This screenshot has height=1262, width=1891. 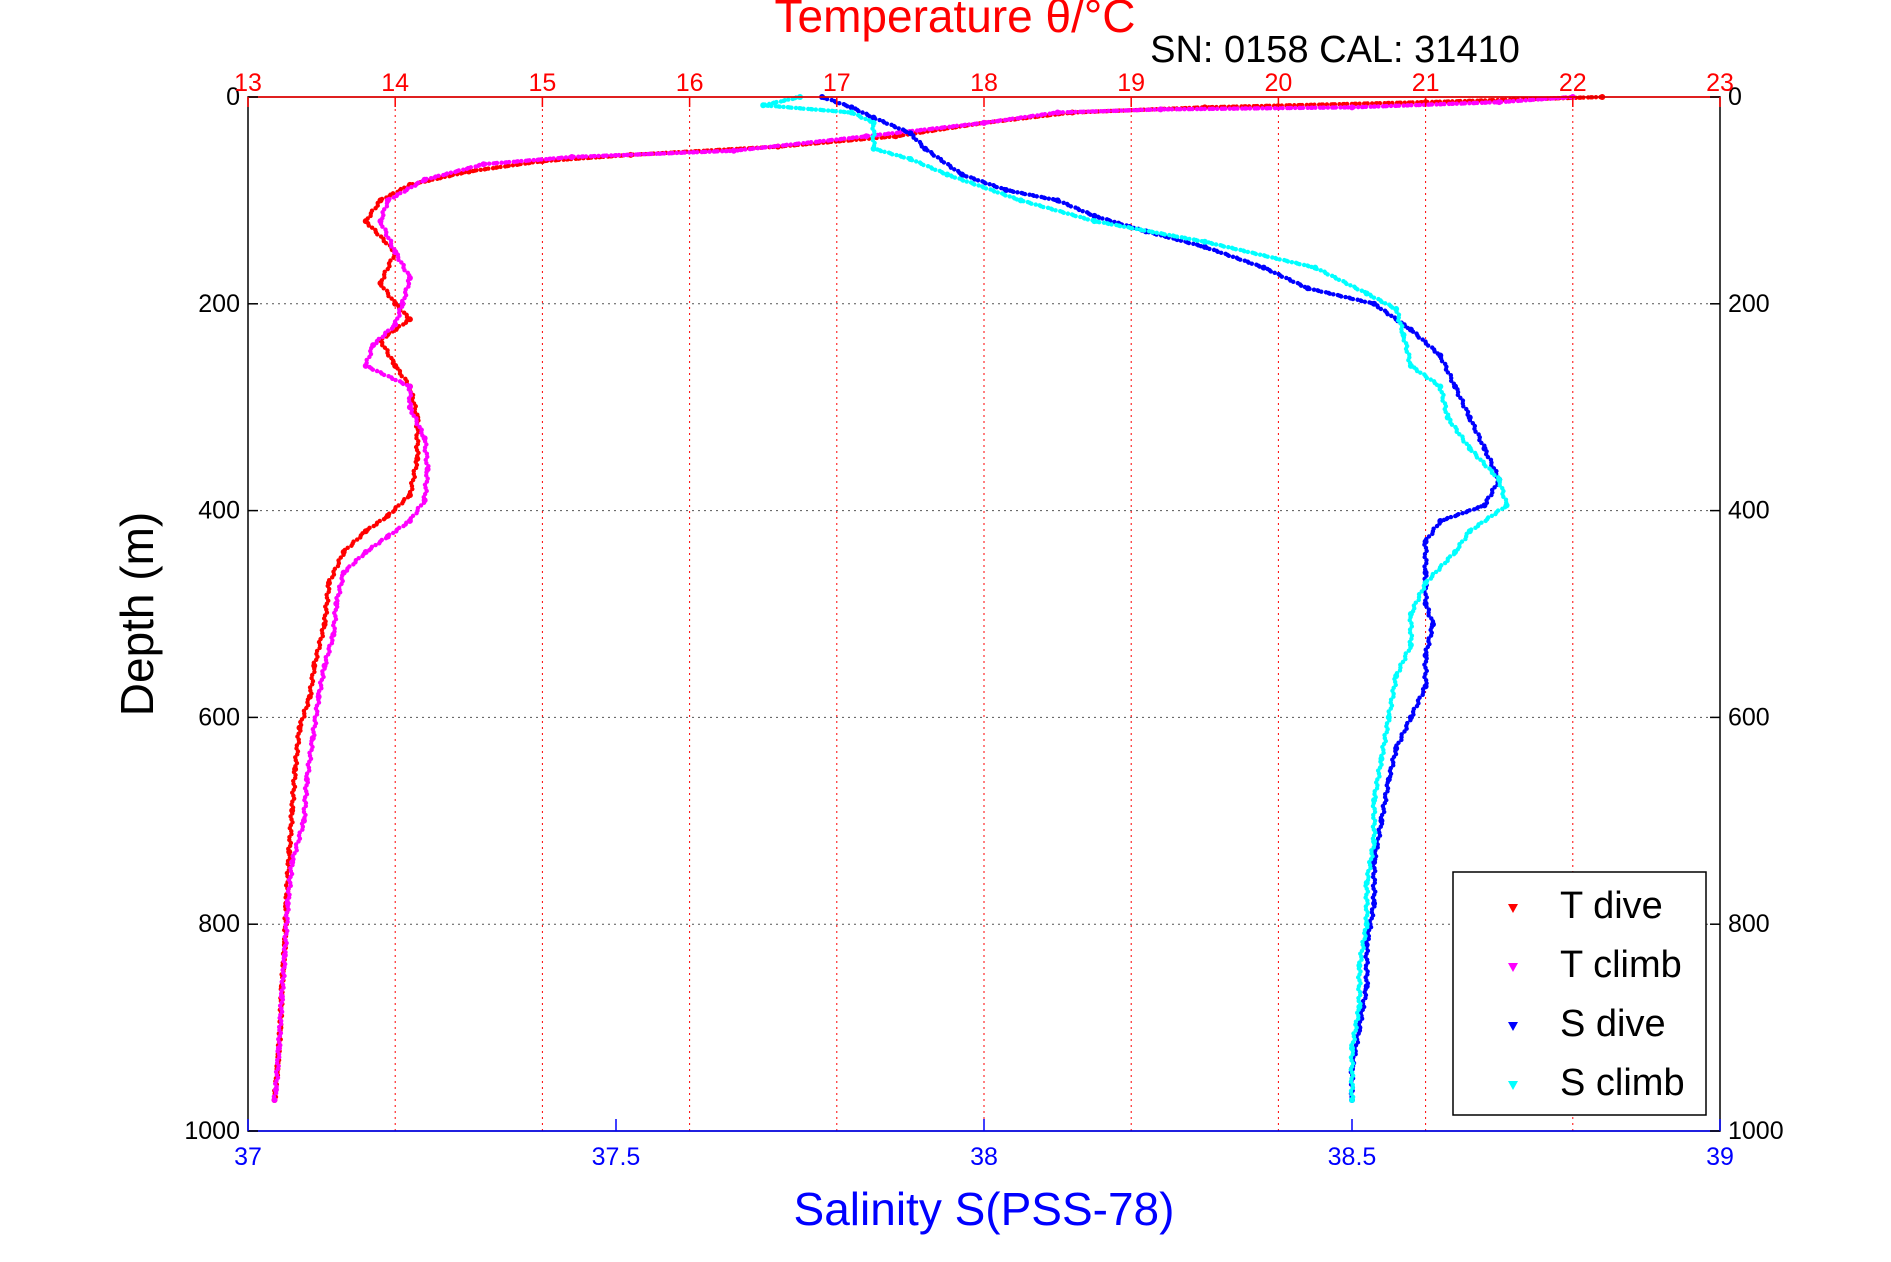 I want to click on y-tick-label: 800, so click(x=219, y=924).